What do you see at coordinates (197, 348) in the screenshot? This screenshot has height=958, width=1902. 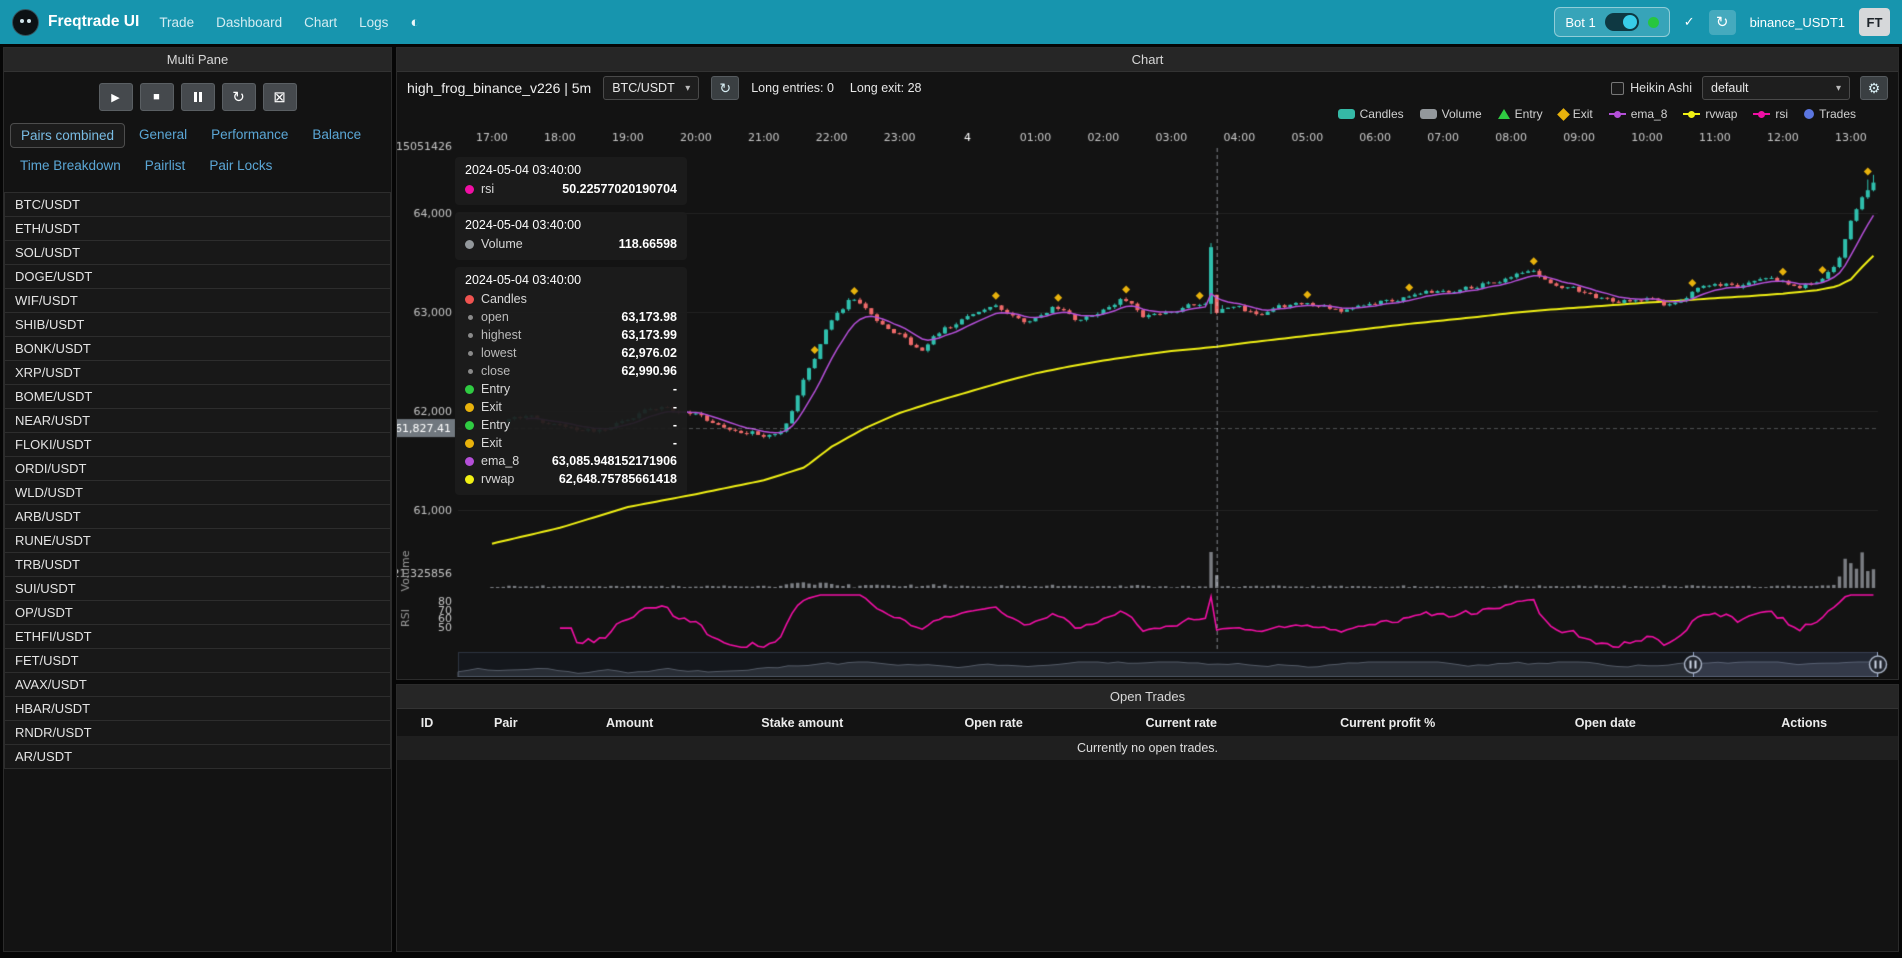 I see `pair-row: BONK/USDT` at bounding box center [197, 348].